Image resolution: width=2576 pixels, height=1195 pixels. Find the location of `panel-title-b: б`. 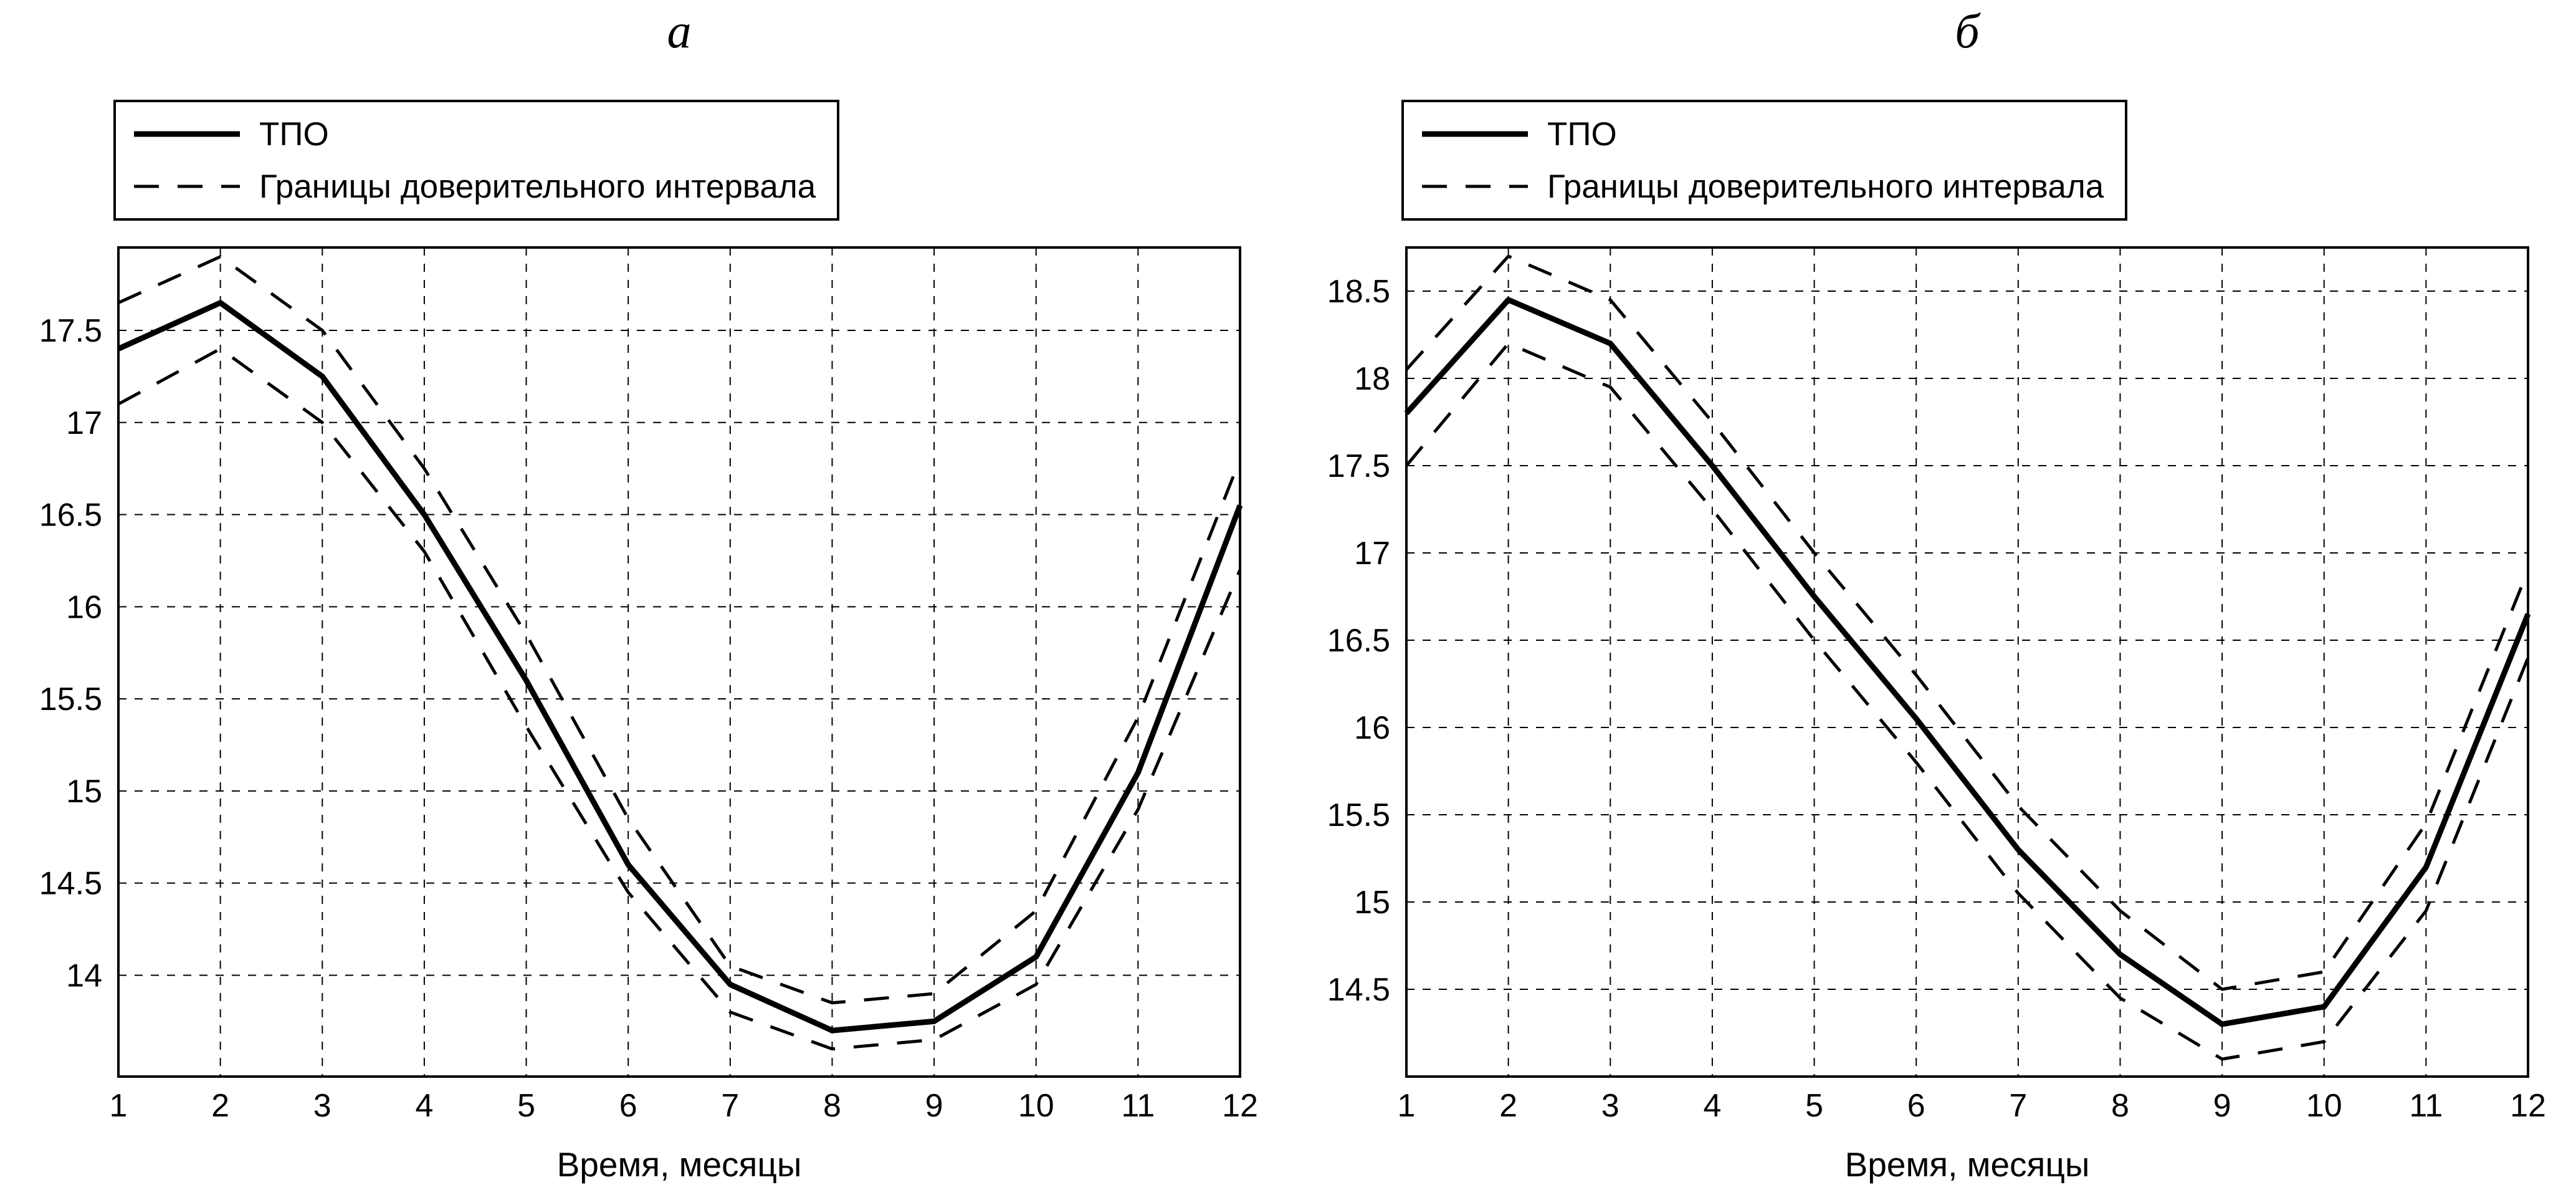

panel-title-b: б is located at coordinates (1968, 31).